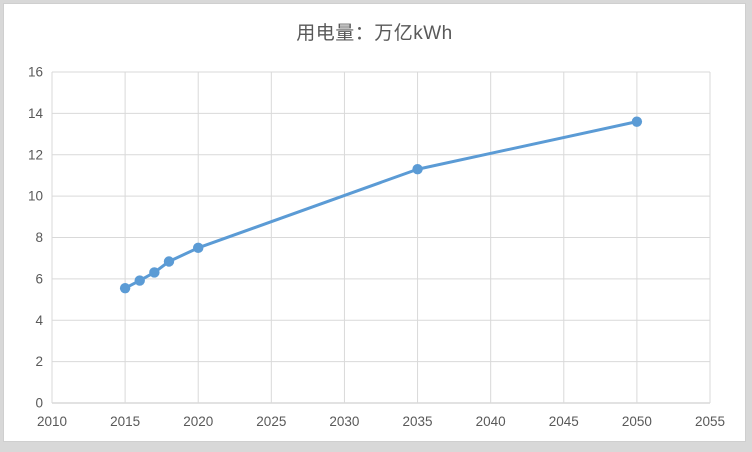 Image resolution: width=752 pixels, height=452 pixels. I want to click on x-tick-label: 2045, so click(564, 421).